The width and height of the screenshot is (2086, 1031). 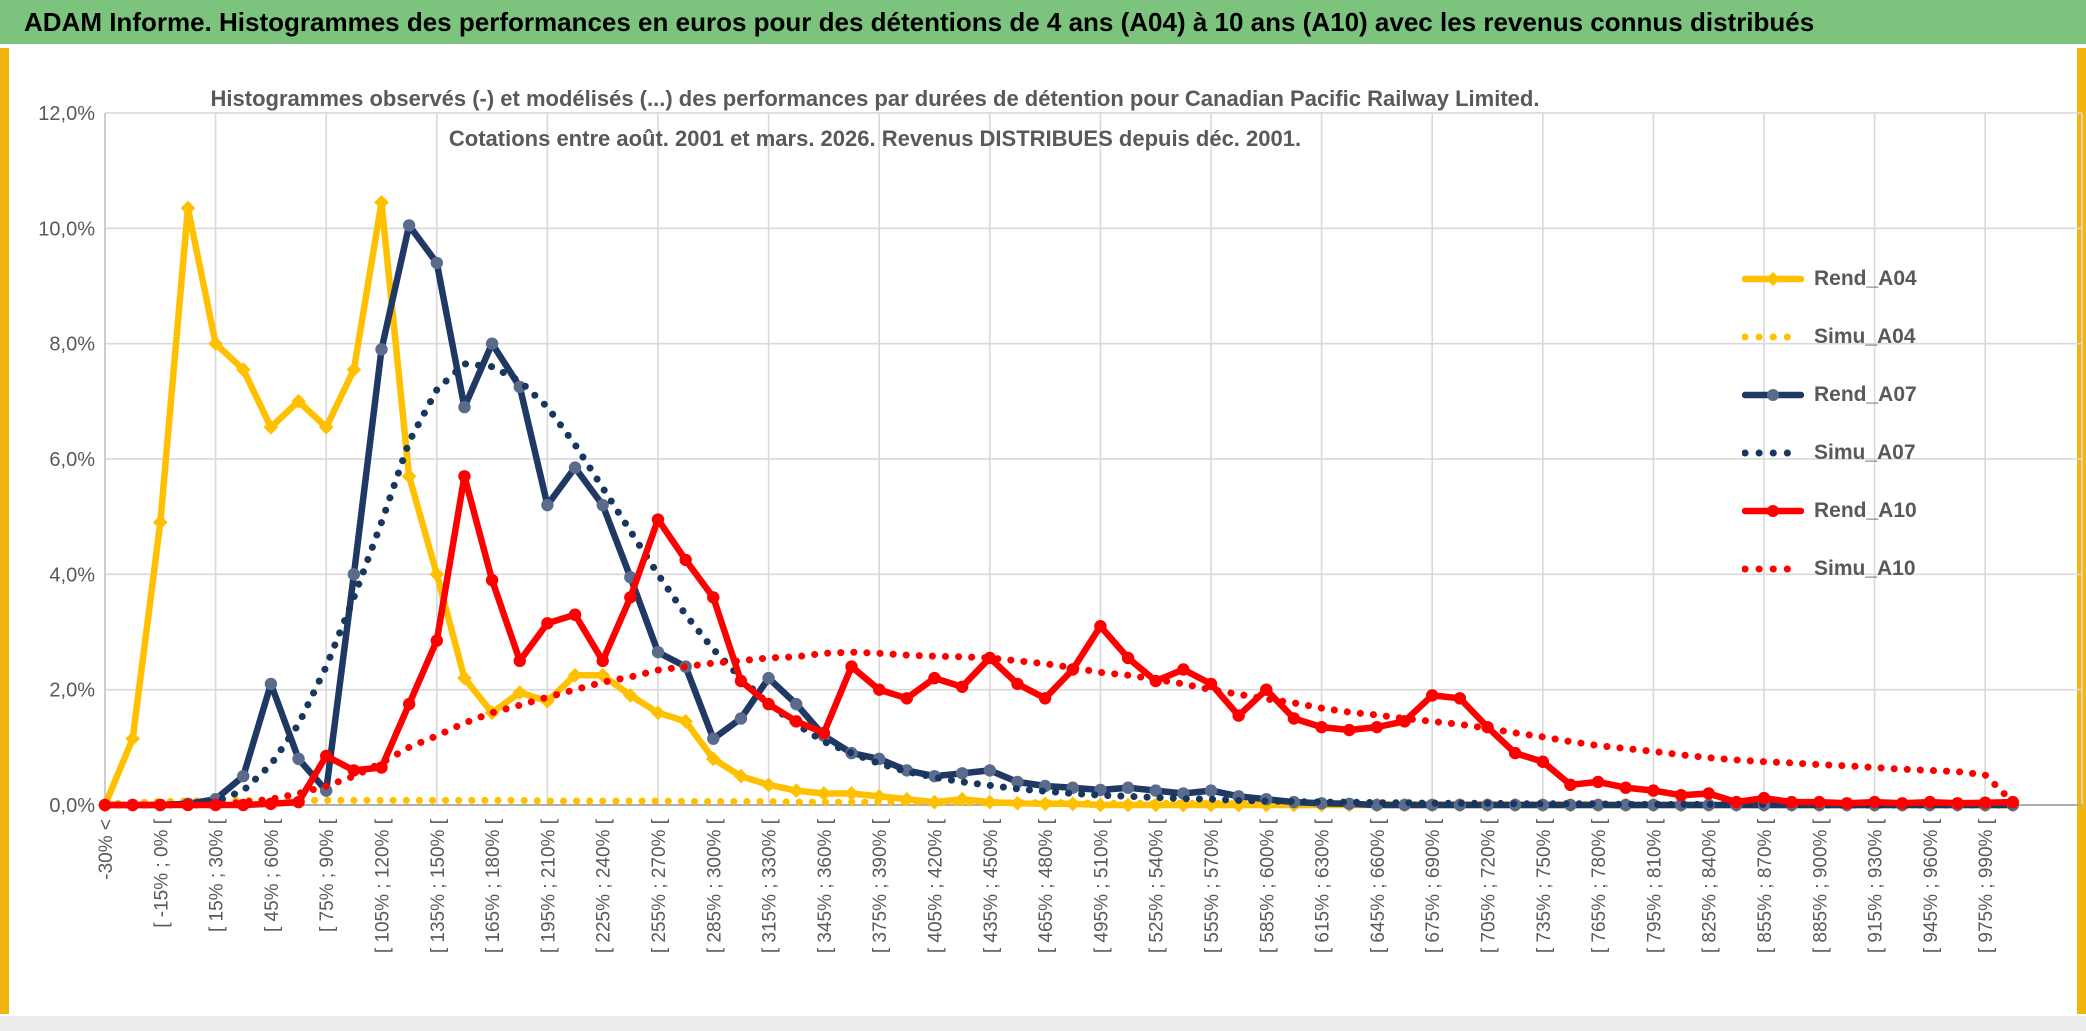 What do you see at coordinates (1059, 728) in the screenshot?
I see `series-line-Simu_A10` at bounding box center [1059, 728].